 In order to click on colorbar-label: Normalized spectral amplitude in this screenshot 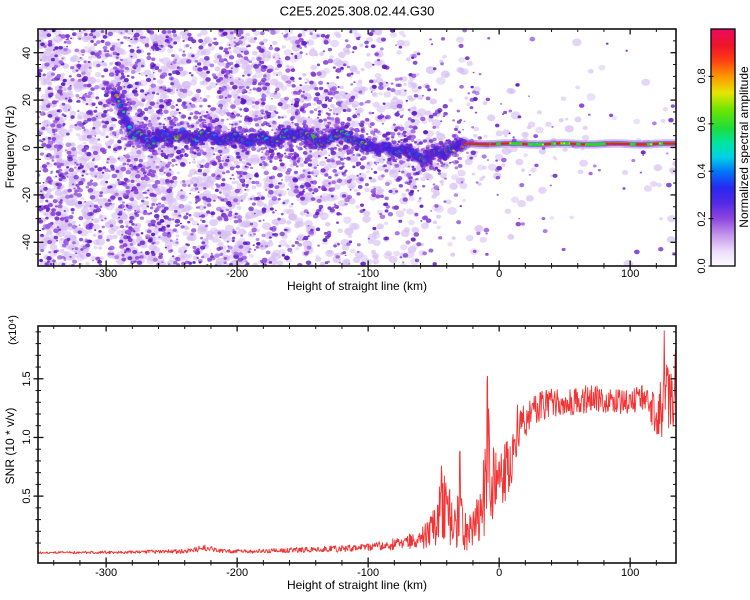, I will do `click(743, 147)`.